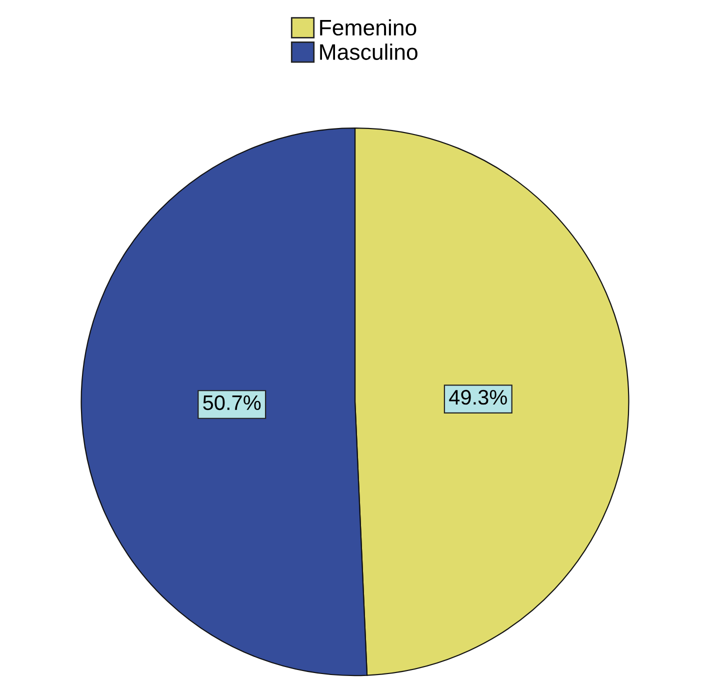 This screenshot has height=681, width=710. I want to click on legend-label: Masculino, so click(369, 52).